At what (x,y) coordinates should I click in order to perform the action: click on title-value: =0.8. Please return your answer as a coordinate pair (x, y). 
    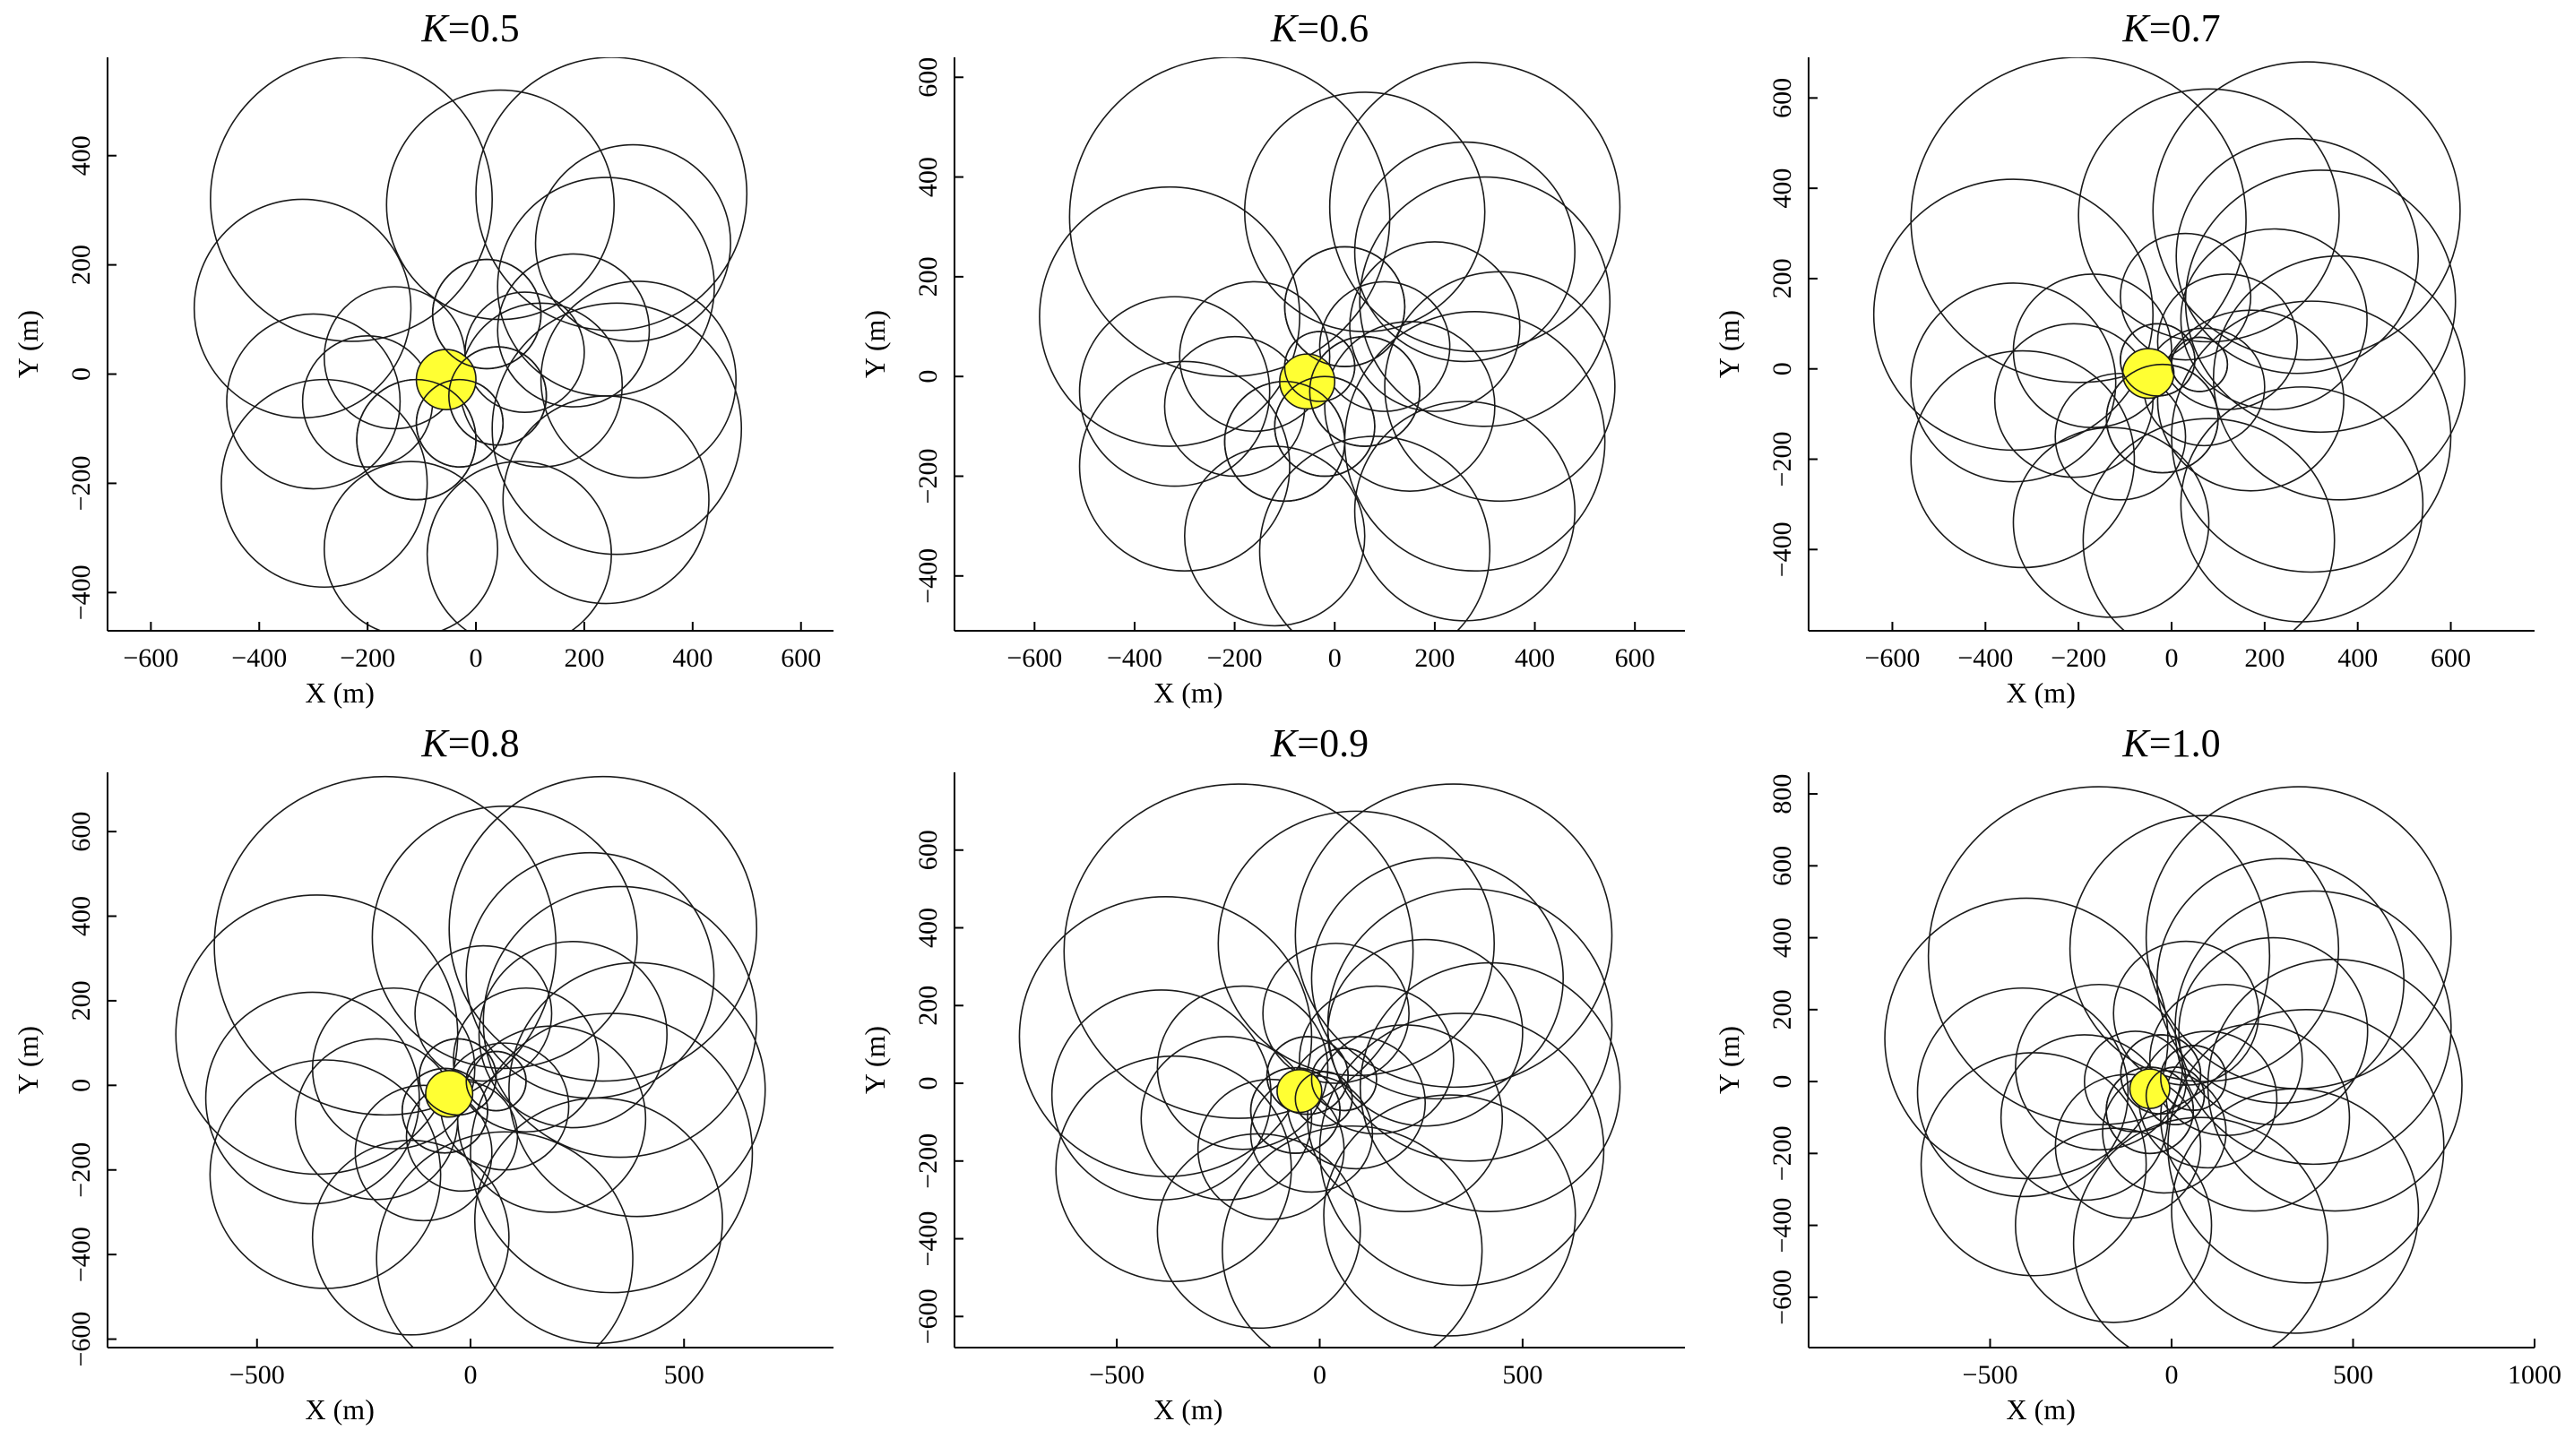
    Looking at the image, I should click on (484, 743).